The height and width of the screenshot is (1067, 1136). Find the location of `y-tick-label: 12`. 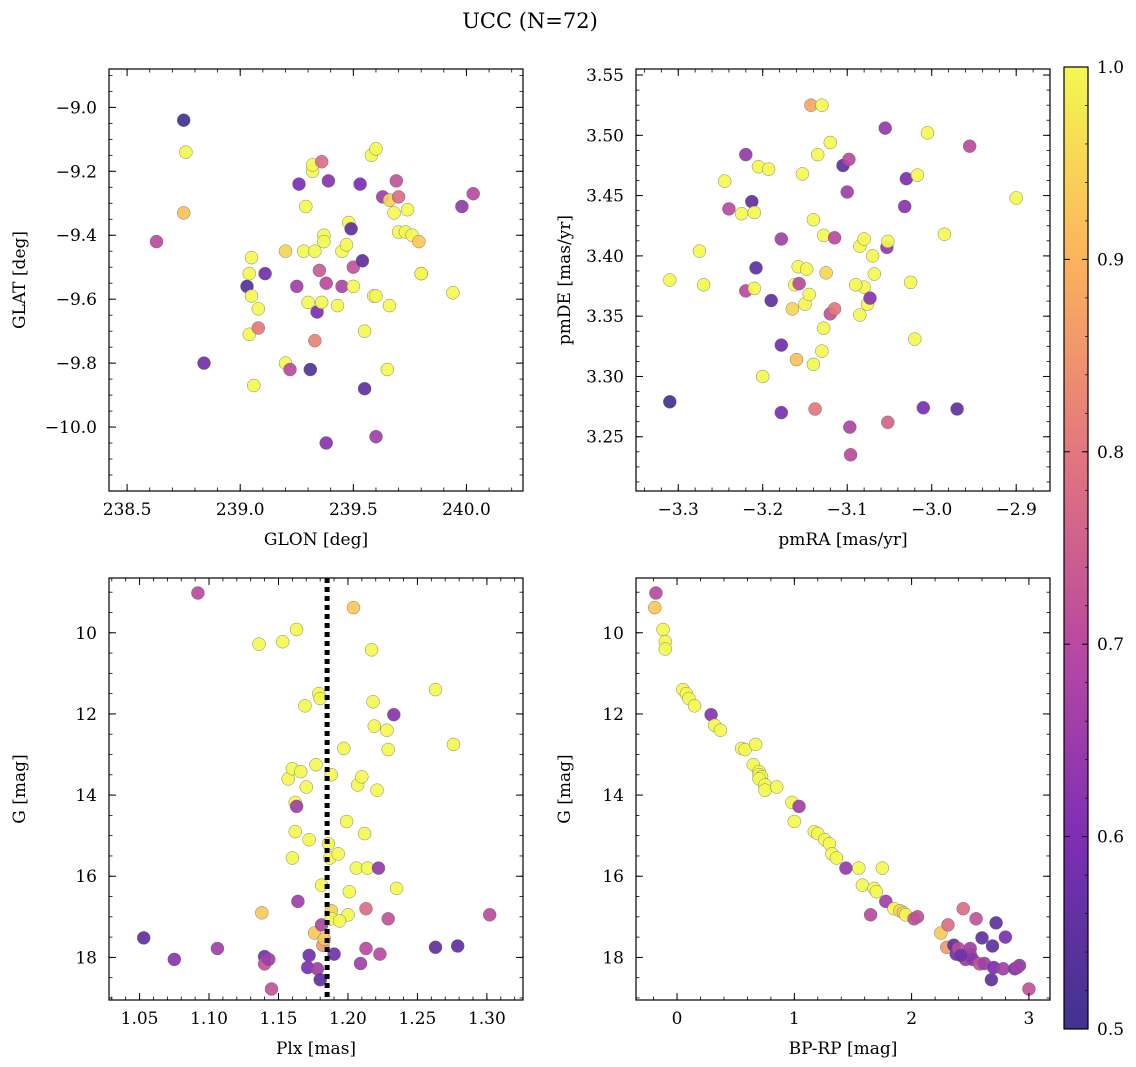

y-tick-label: 12 is located at coordinates (613, 715).